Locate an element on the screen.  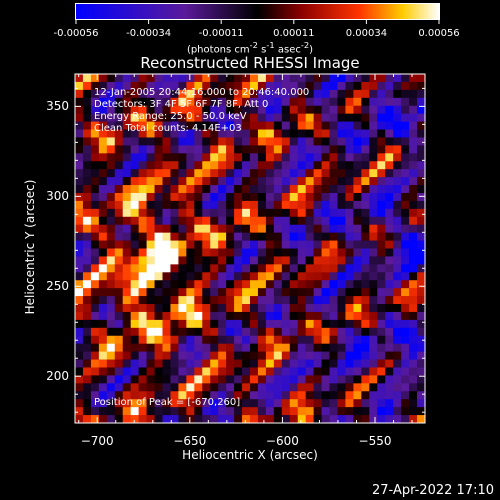
colorbar-ticks is located at coordinates (257, 21).